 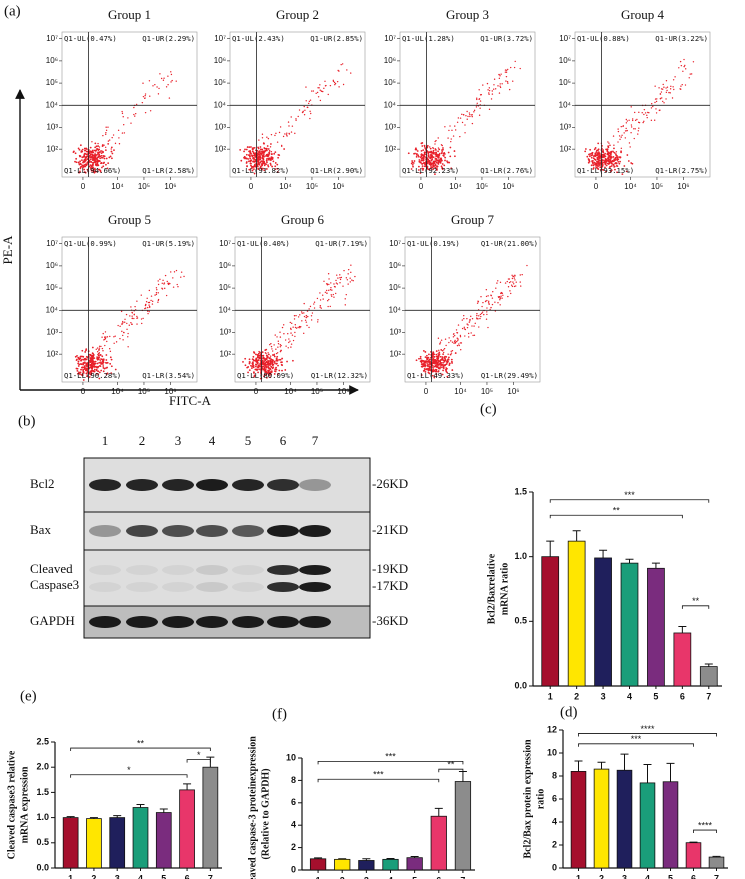 What do you see at coordinates (565, 104) in the screenshot?
I see `y-tick-label: 10⁴` at bounding box center [565, 104].